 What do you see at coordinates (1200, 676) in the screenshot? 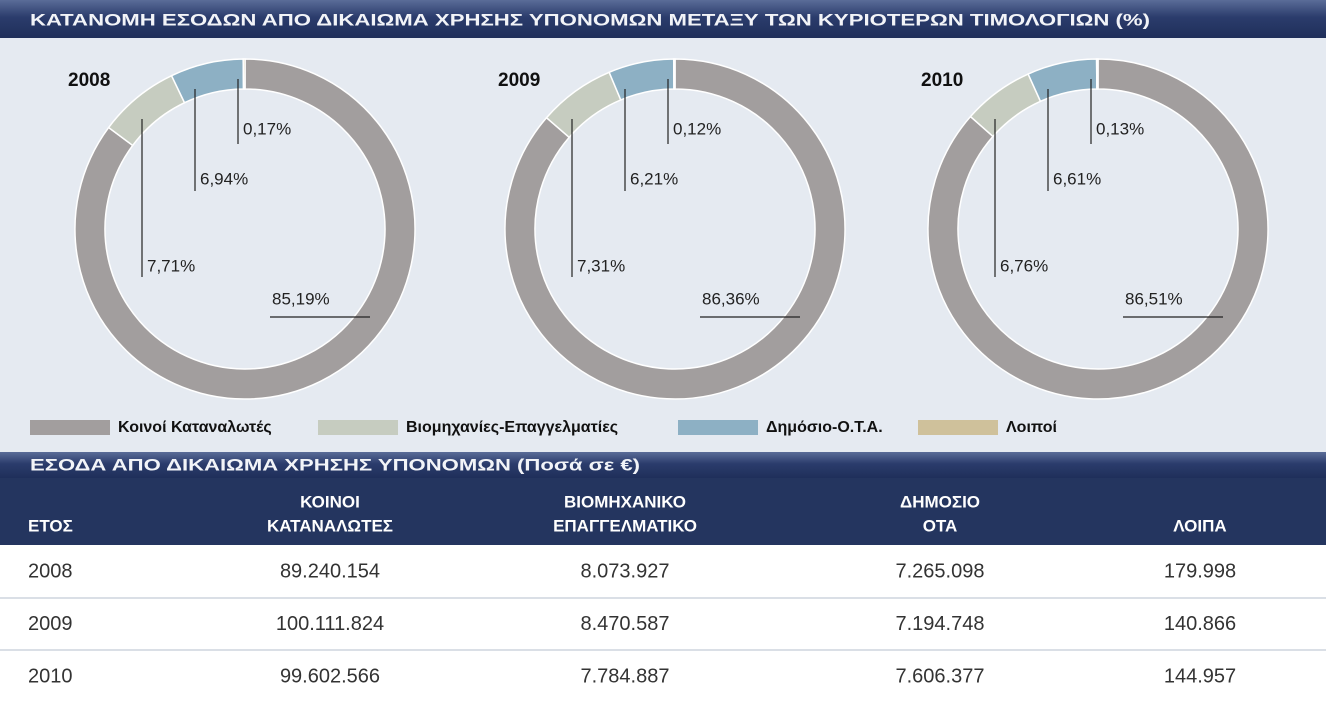
I see `table-cell: 144.957` at bounding box center [1200, 676].